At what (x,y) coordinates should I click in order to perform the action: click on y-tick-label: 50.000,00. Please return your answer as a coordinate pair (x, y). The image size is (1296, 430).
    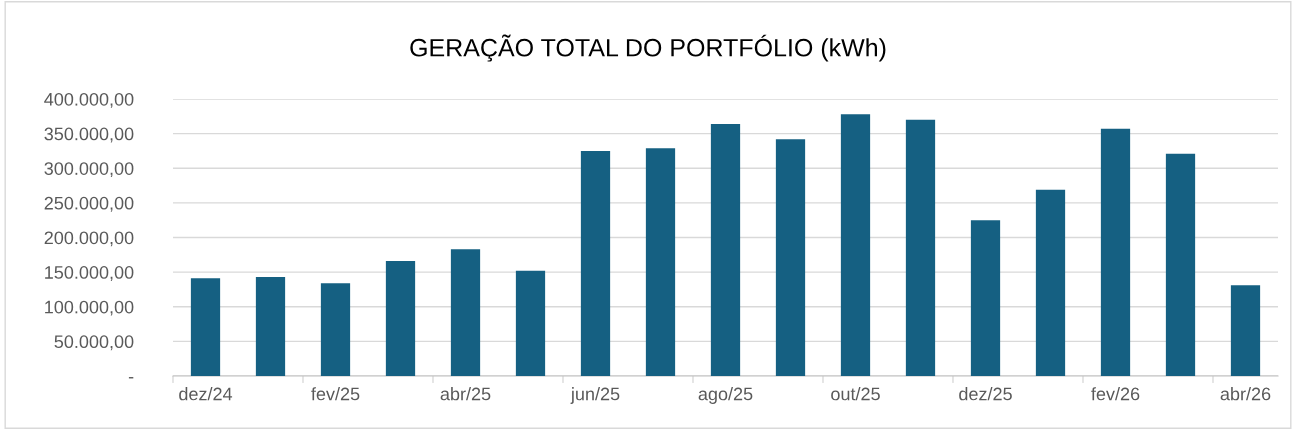
    Looking at the image, I should click on (94, 343).